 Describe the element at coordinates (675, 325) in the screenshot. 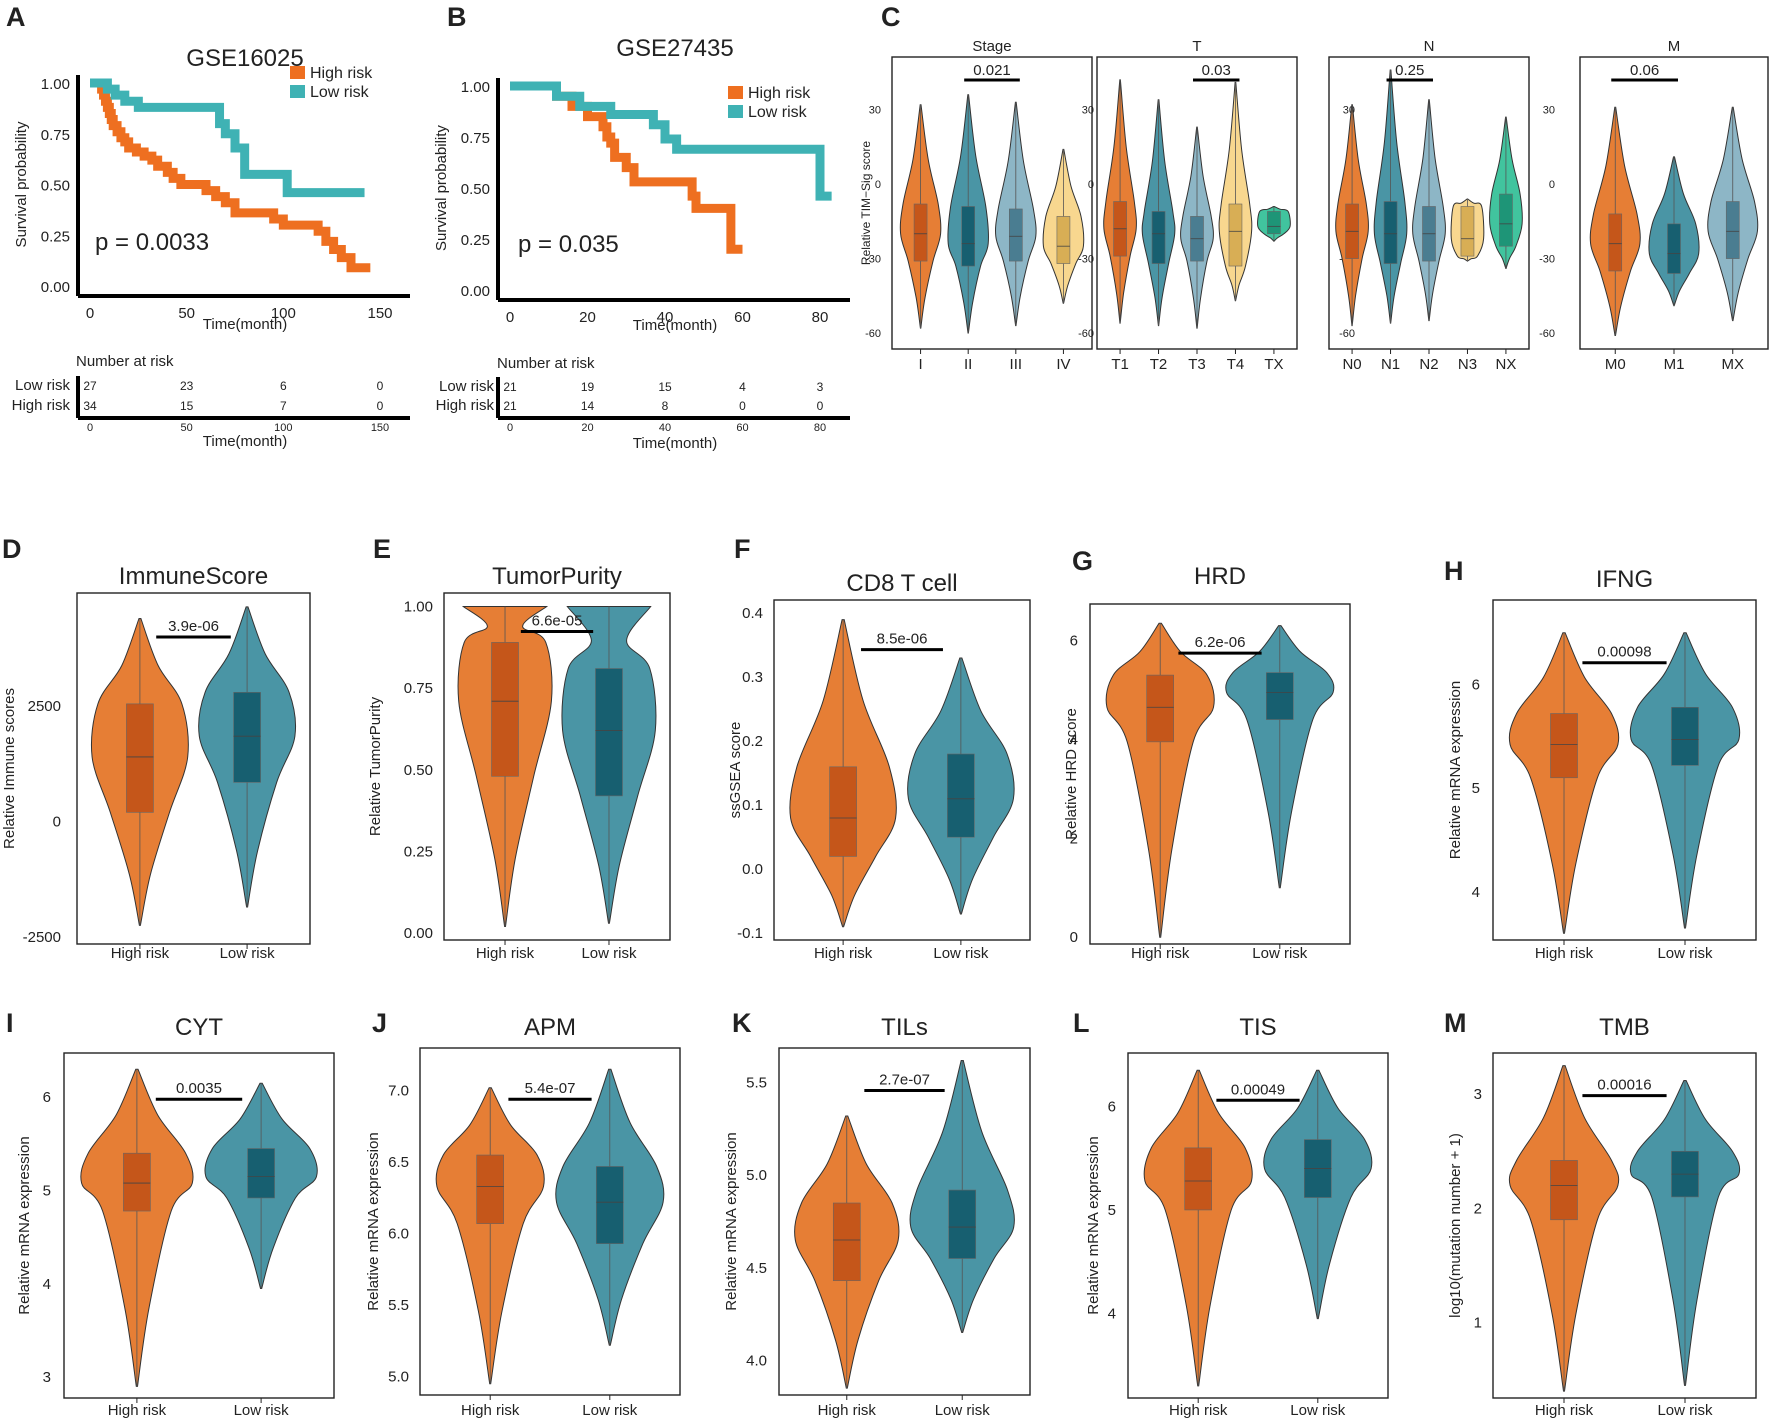

I see `x-axis-label: Time(month)` at that location.